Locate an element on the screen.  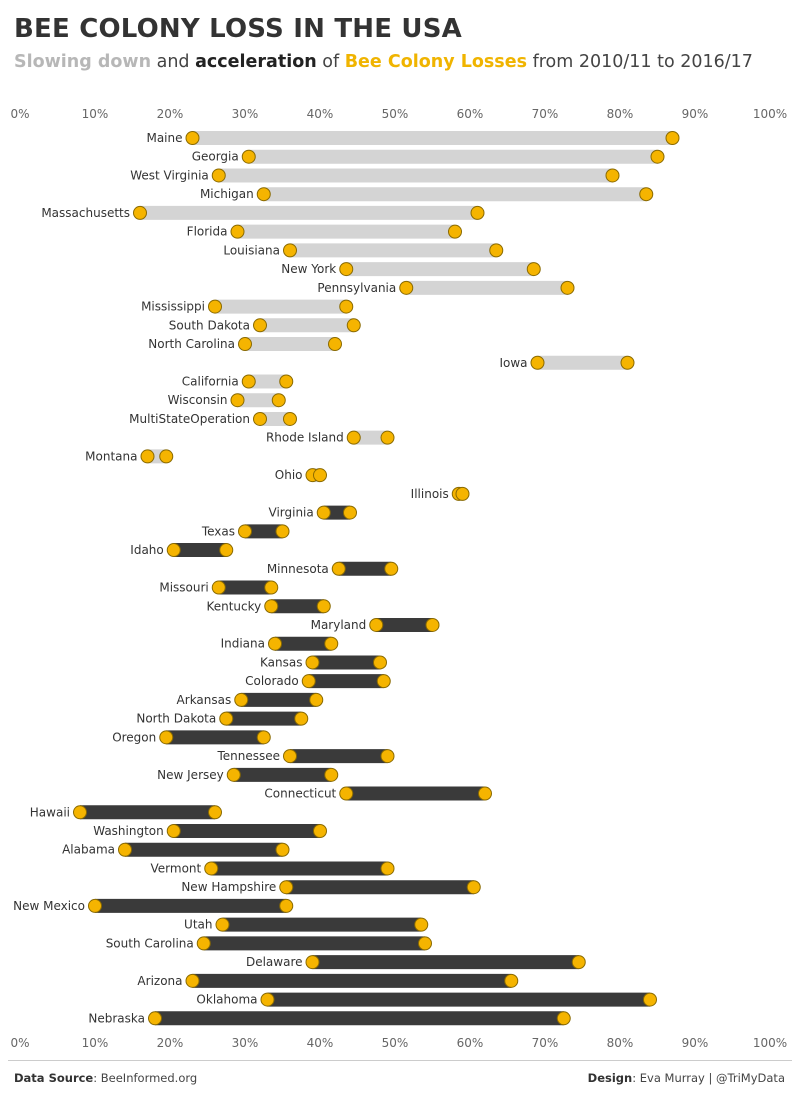
dot-high-ohio is located at coordinates (320, 475).